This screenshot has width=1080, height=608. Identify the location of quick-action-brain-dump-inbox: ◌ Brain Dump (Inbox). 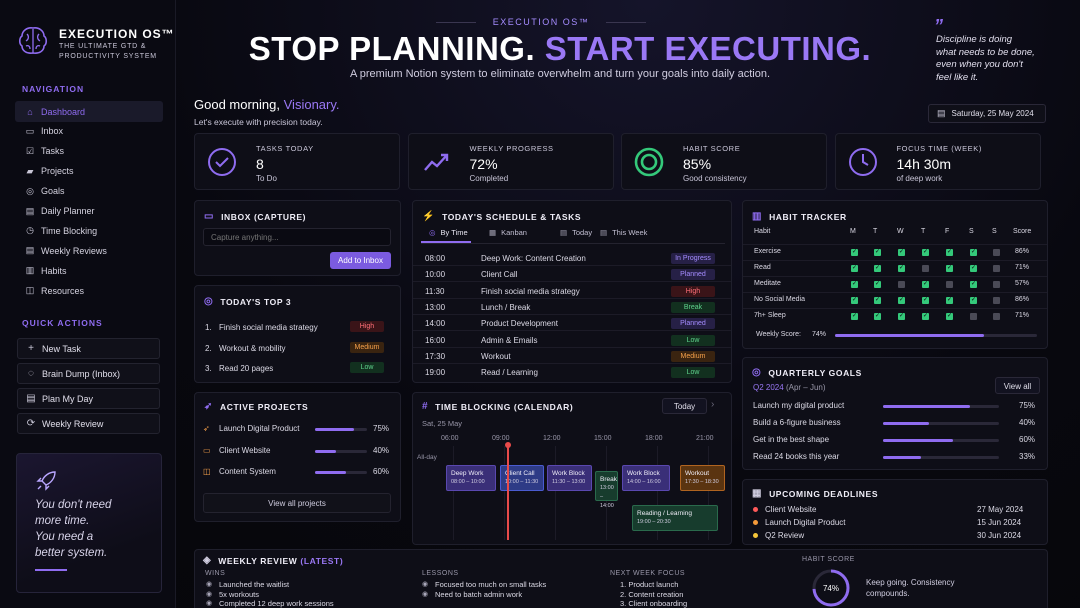
(88, 373).